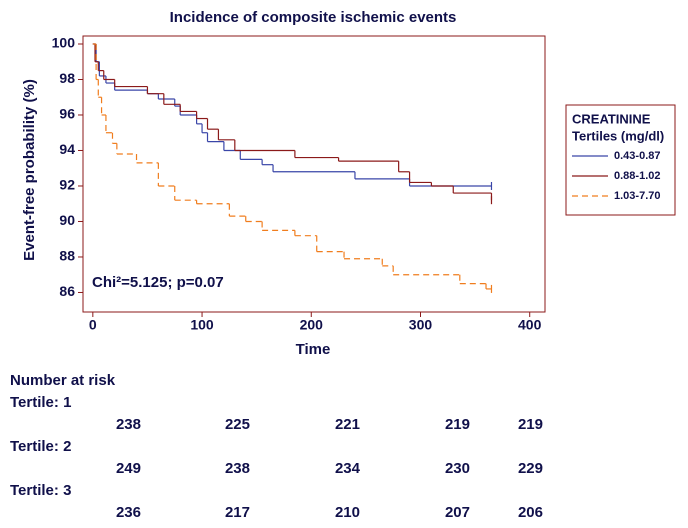 Image resolution: width=688 pixels, height=528 pixels. Describe the element at coordinates (530, 325) in the screenshot. I see `x-tick-label: 400` at that location.